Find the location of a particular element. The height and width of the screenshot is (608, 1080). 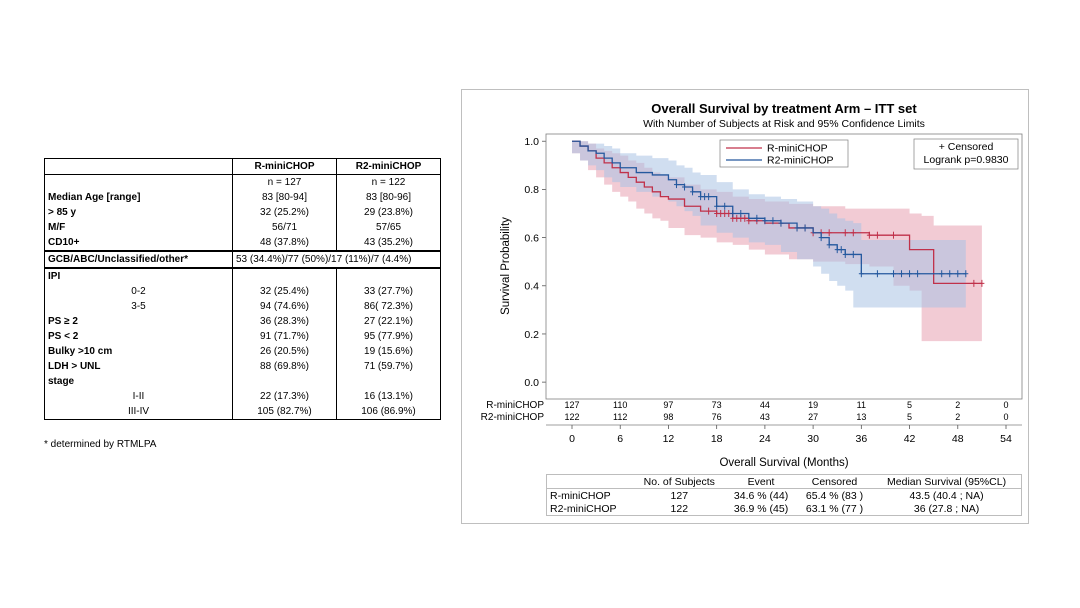

x-tick-label: 54 is located at coordinates (1006, 439).